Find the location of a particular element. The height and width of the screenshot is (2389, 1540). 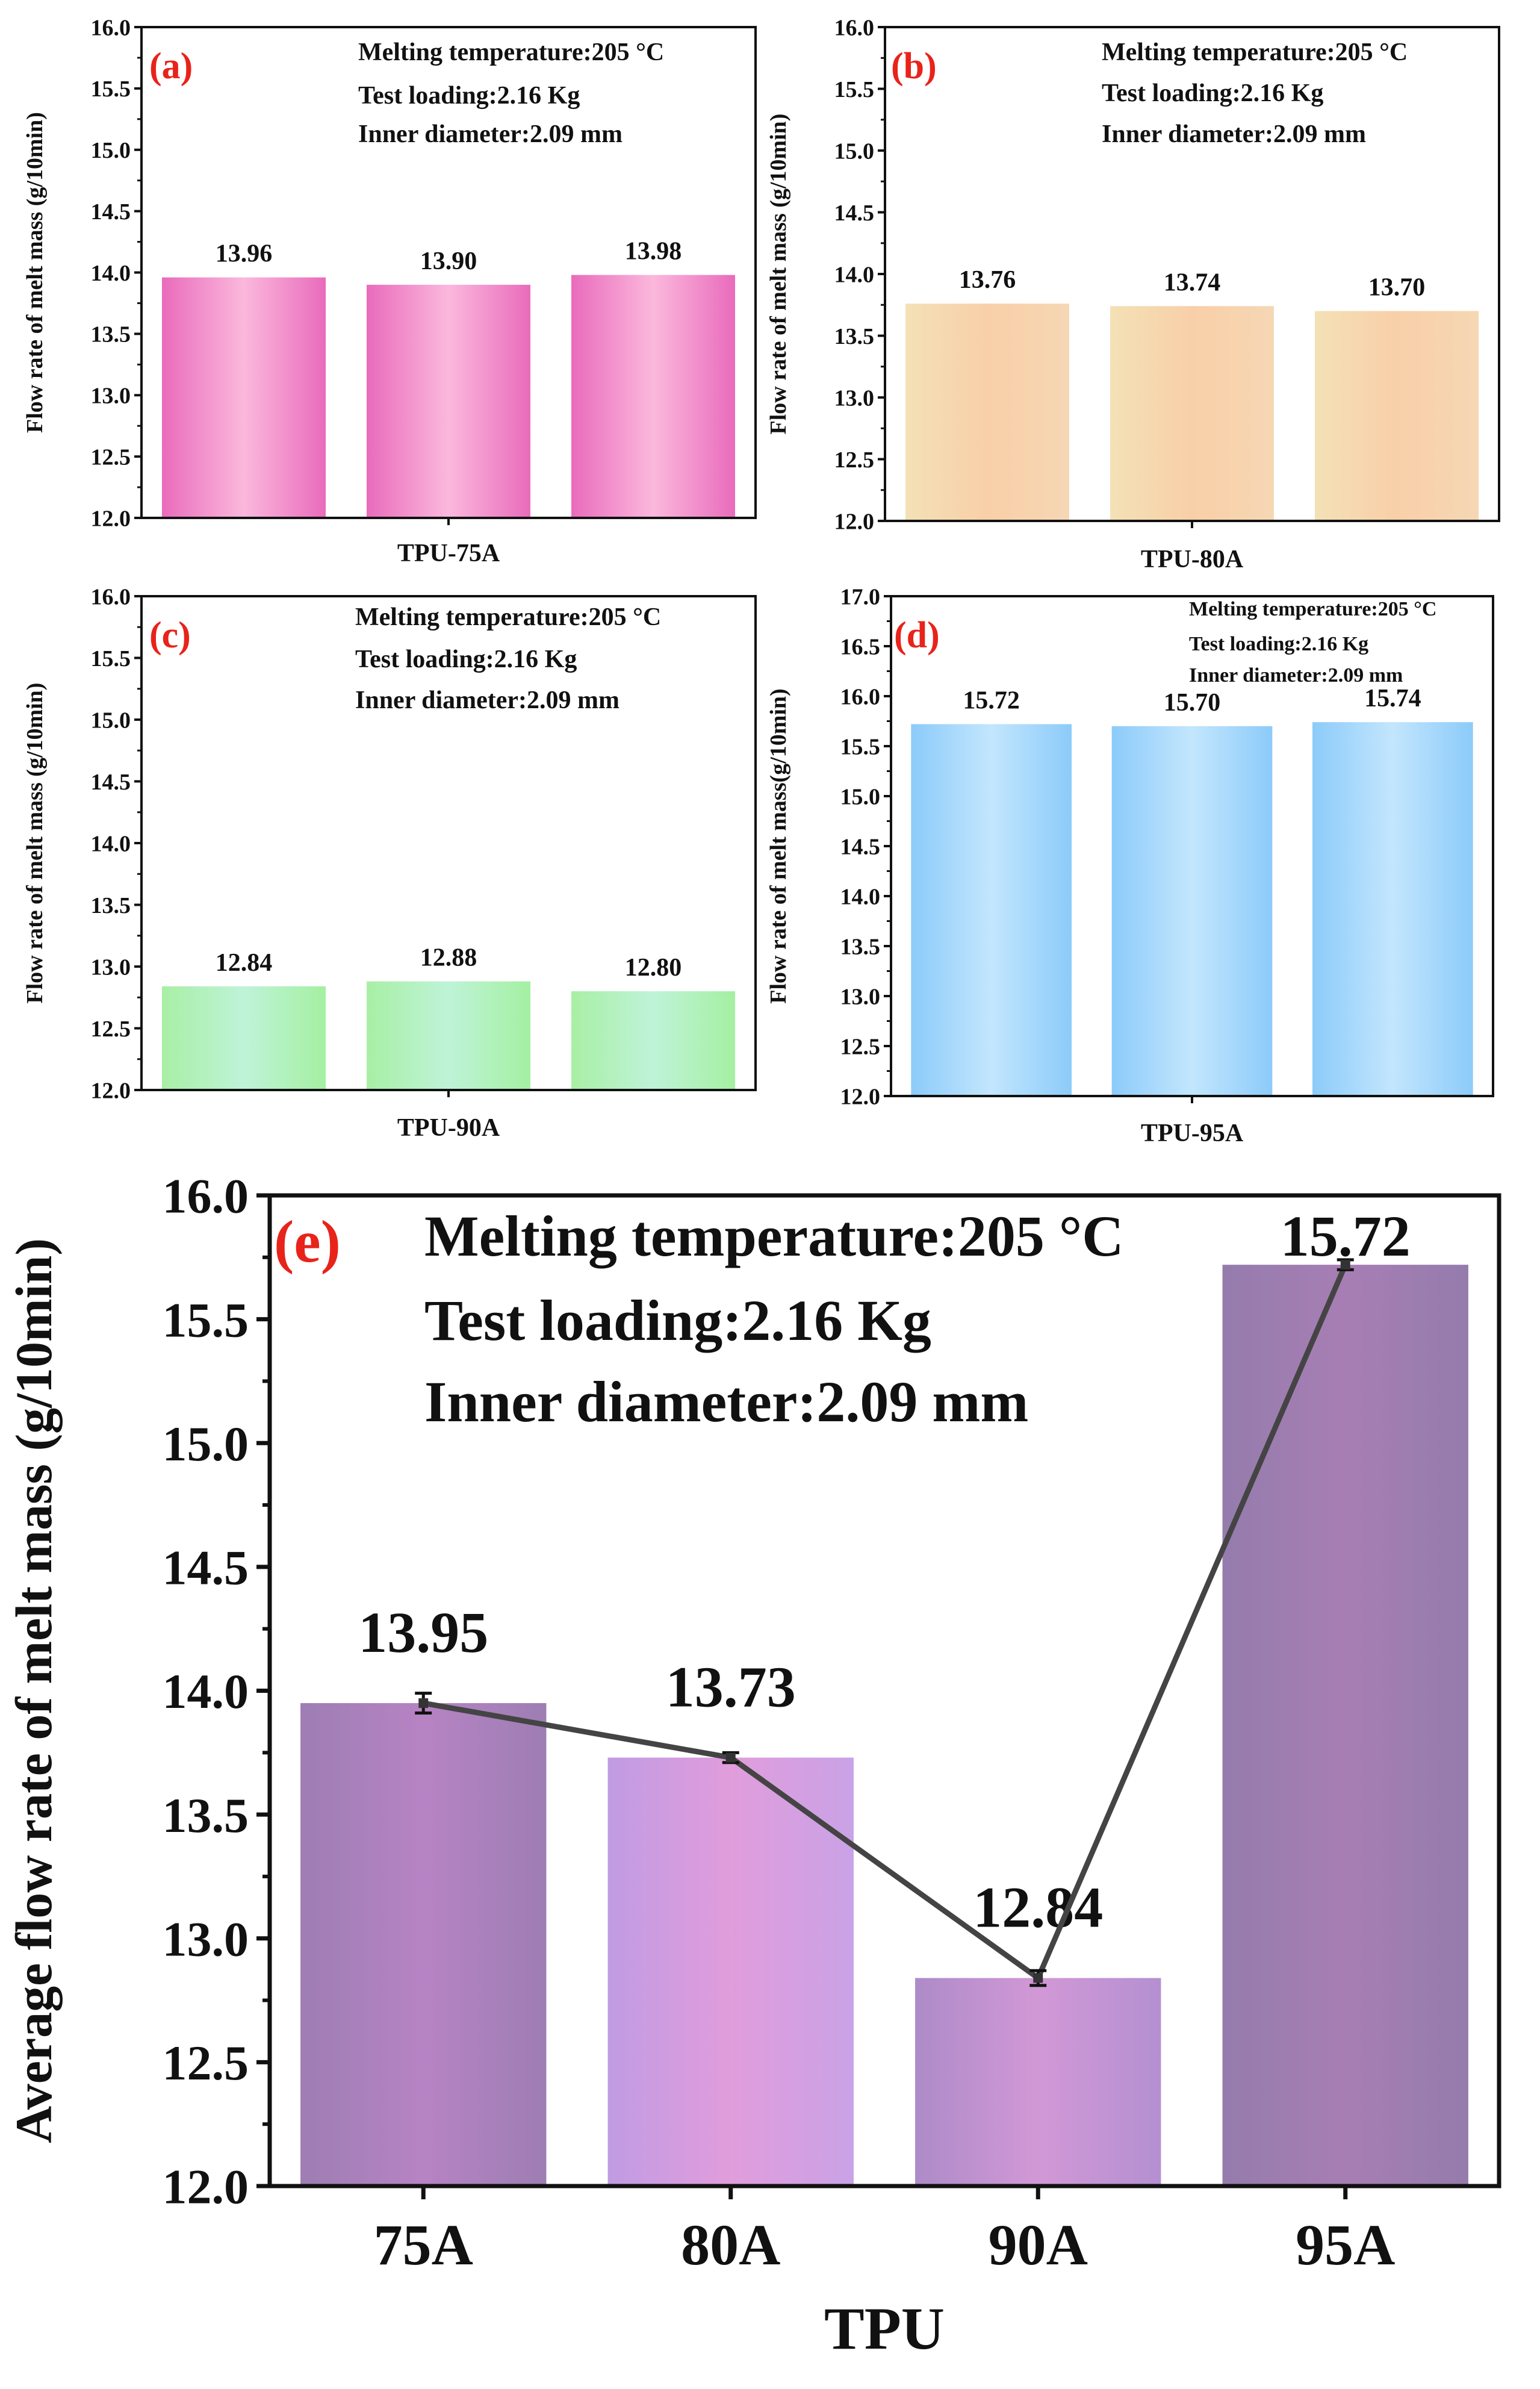

bar-80A is located at coordinates (730, 1971).